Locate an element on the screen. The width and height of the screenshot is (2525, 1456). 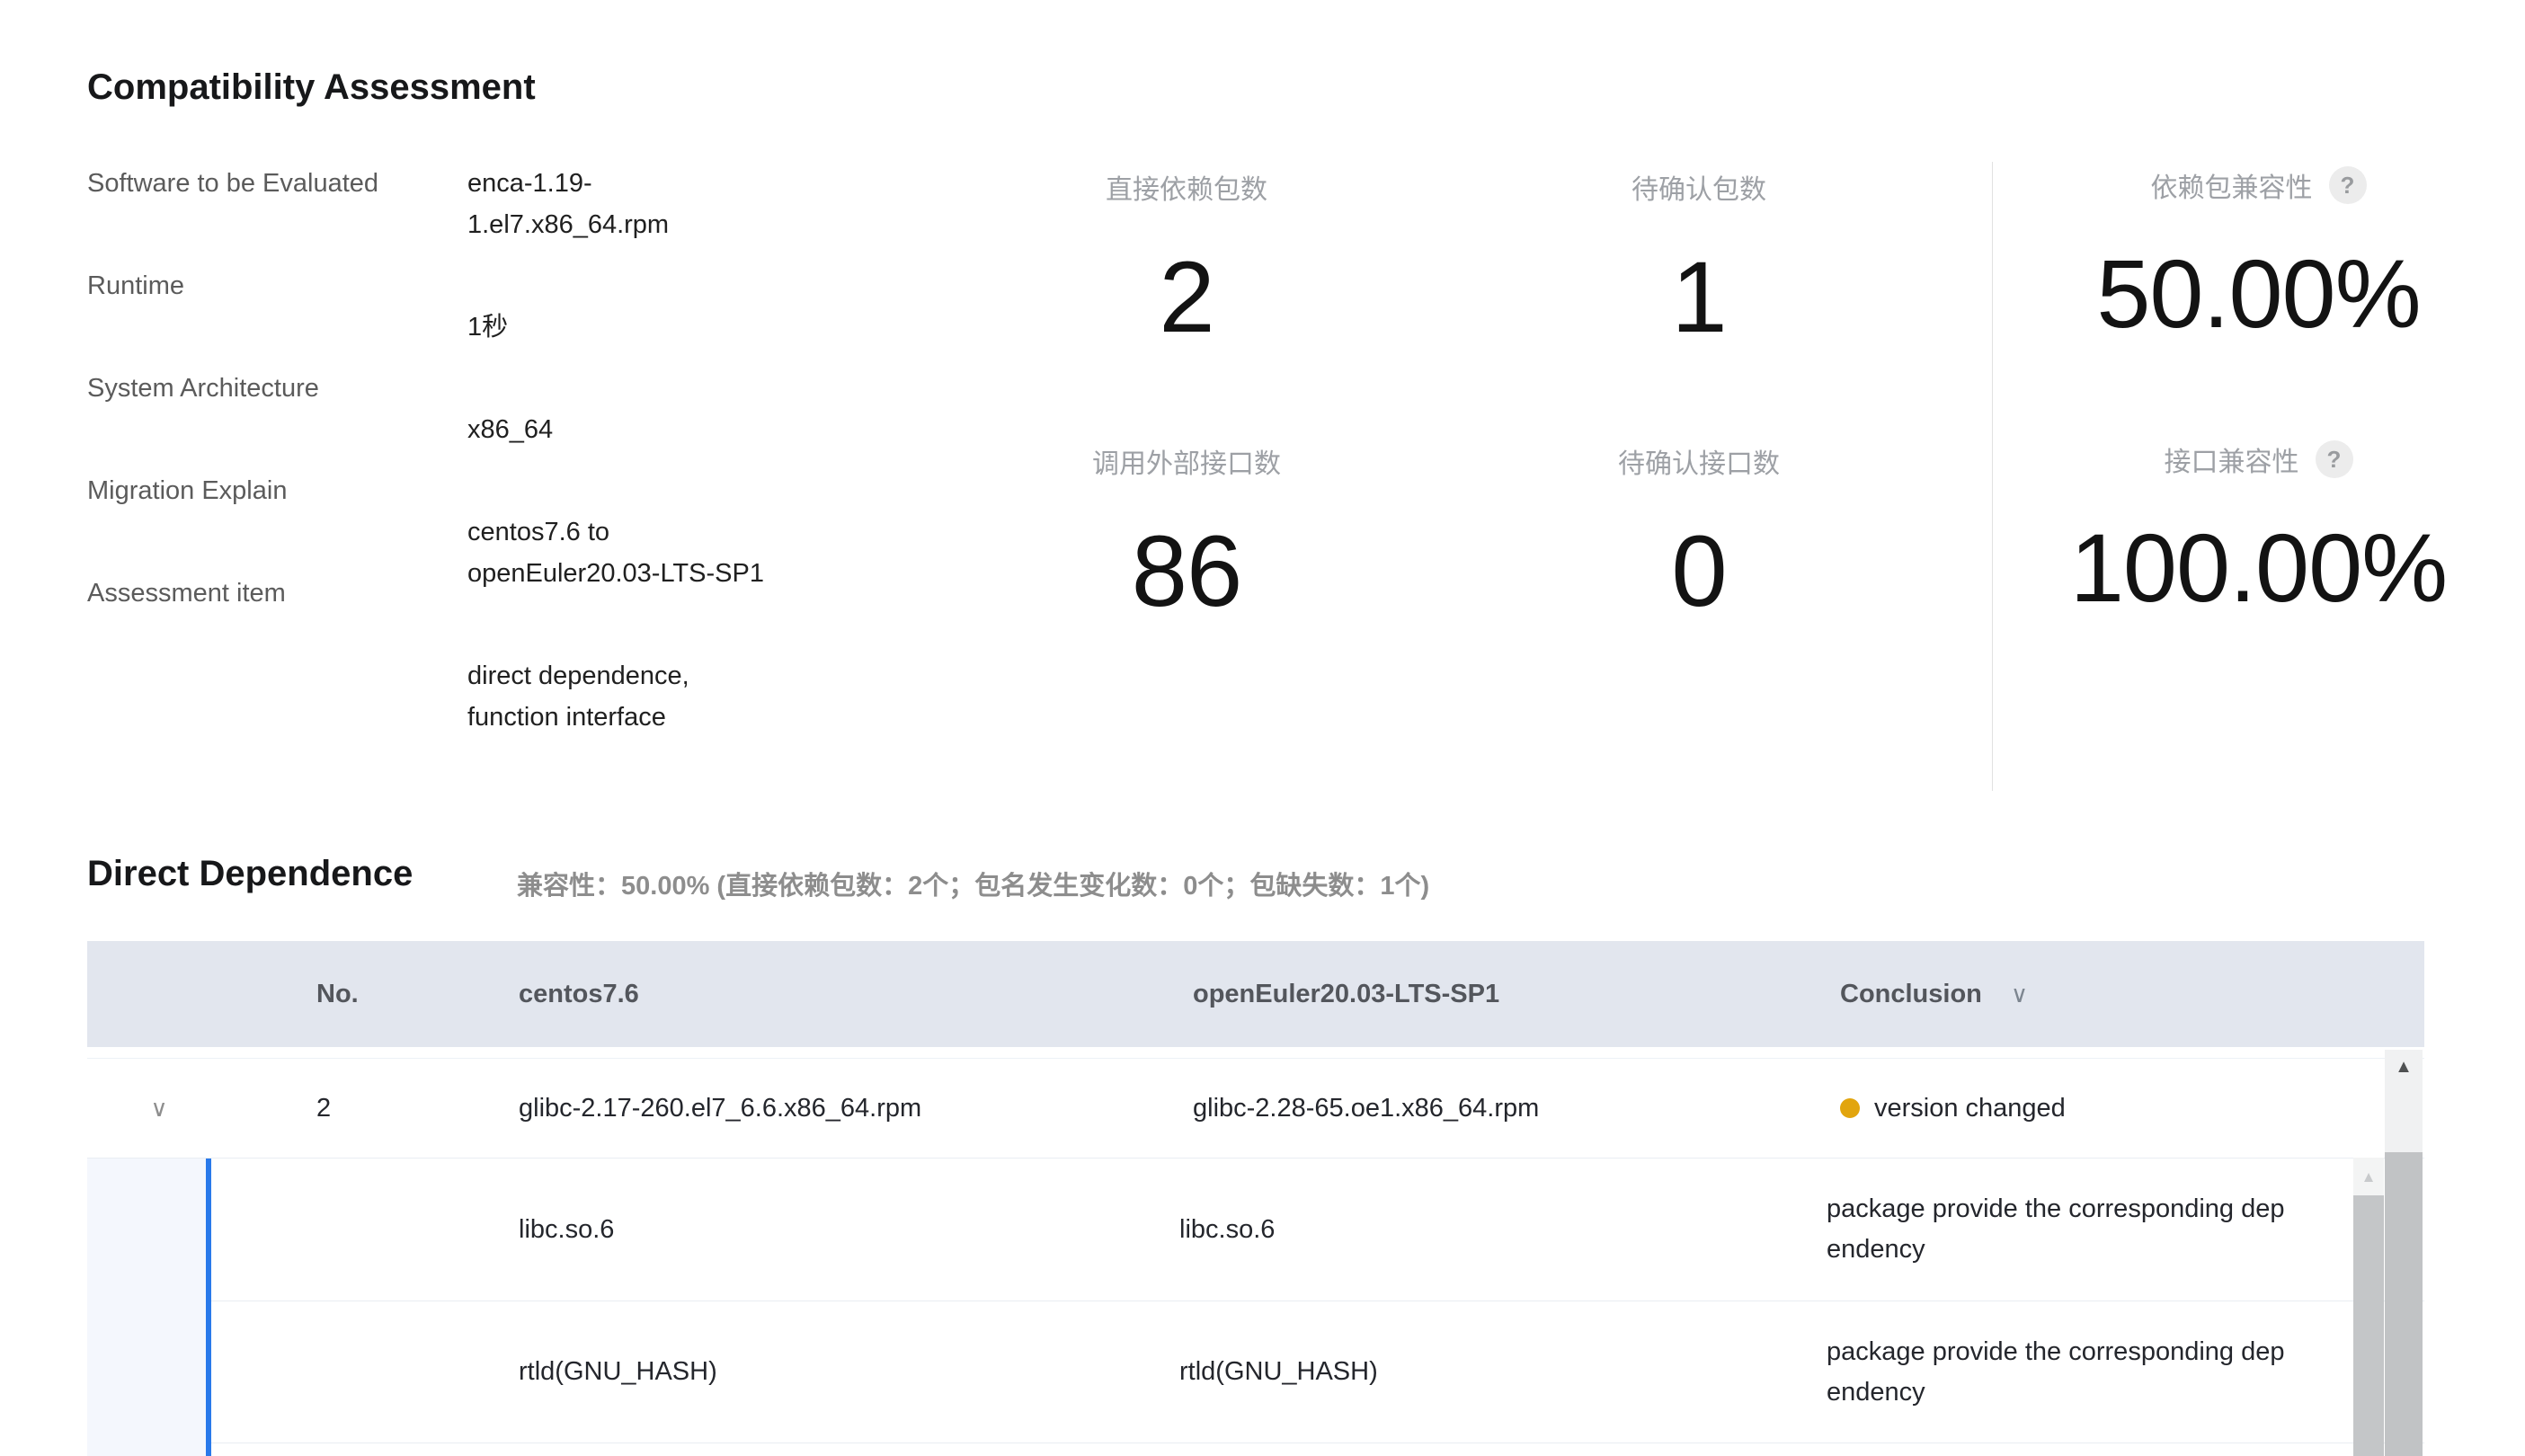
info-label-migration: Migration Explain is located at coordinates (187, 491).